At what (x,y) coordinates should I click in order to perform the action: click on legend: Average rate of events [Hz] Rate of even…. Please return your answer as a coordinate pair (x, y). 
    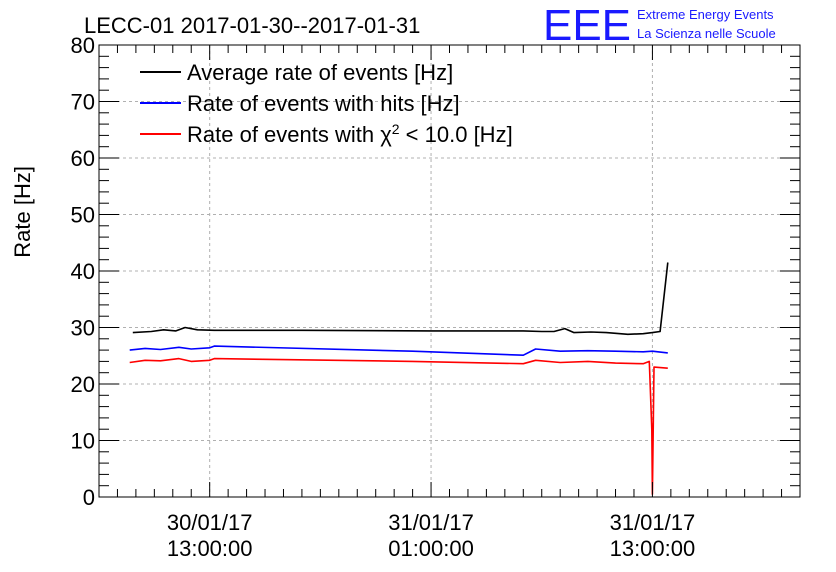
    Looking at the image, I should click on (326, 103).